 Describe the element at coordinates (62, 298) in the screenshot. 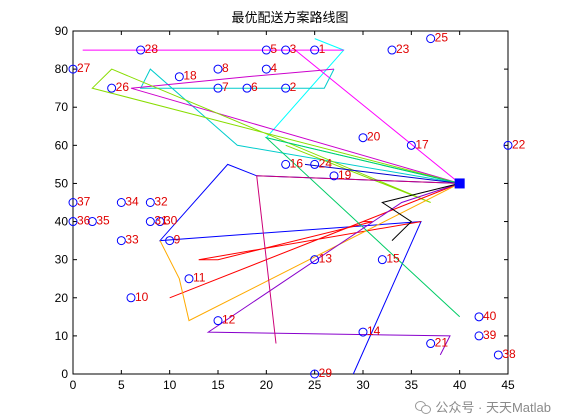

I see `y-tick-label: 20` at that location.